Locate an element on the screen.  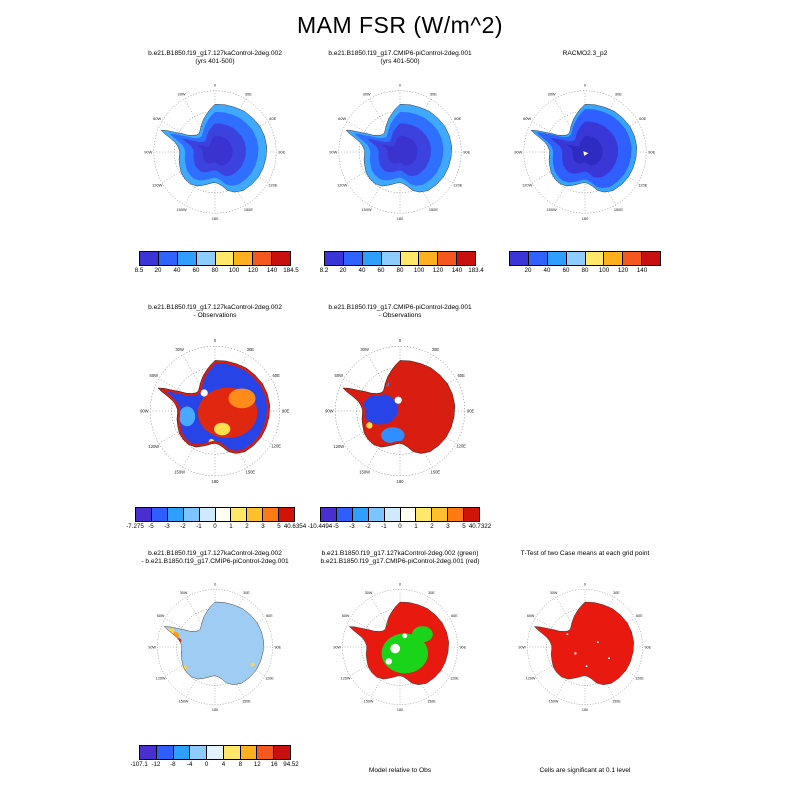
panel-caption: Cells are significant at 0.1 level is located at coordinates (585, 770).